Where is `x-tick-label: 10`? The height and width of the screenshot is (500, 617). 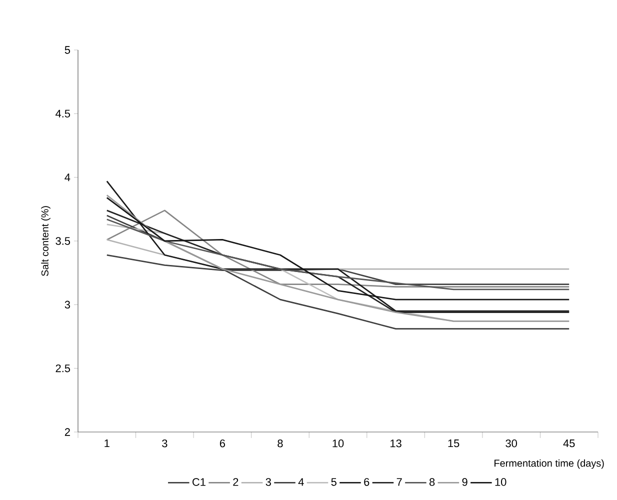
x-tick-label: 10 is located at coordinates (338, 444).